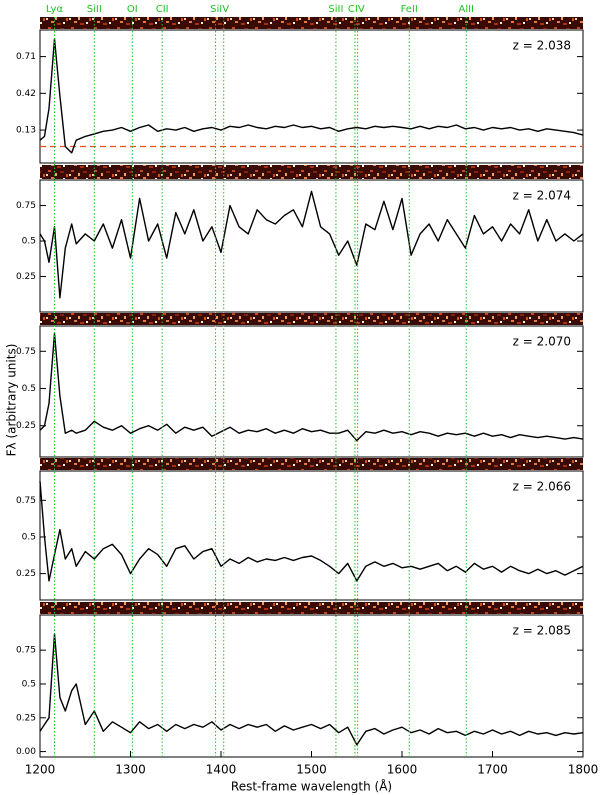 This screenshot has width=600, height=795. I want to click on x-tick-label: 1300, so click(130, 770).